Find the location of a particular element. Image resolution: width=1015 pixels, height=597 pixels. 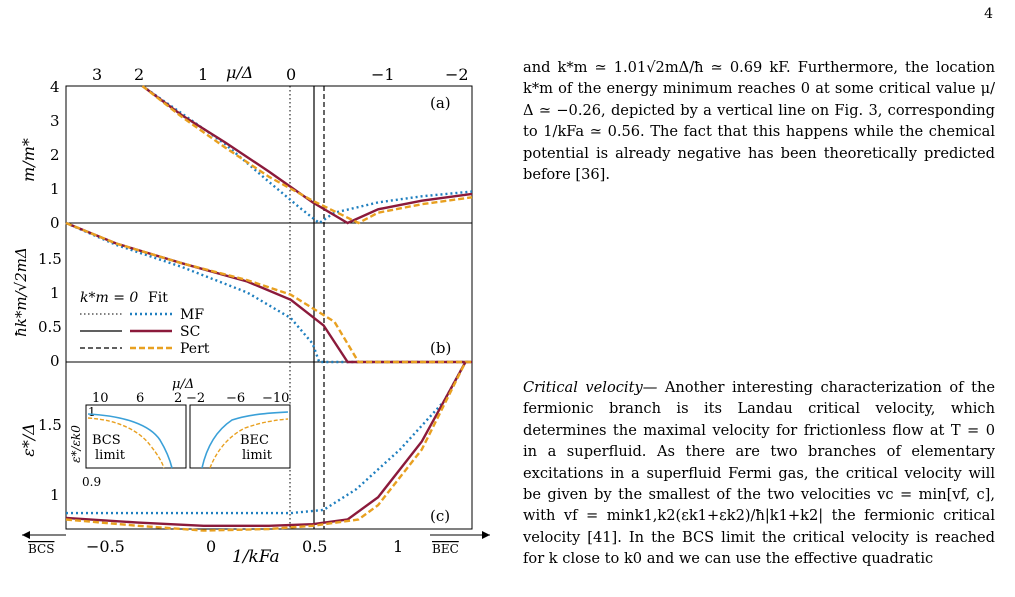

legend-pert-label: Pert is located at coordinates (195, 349).